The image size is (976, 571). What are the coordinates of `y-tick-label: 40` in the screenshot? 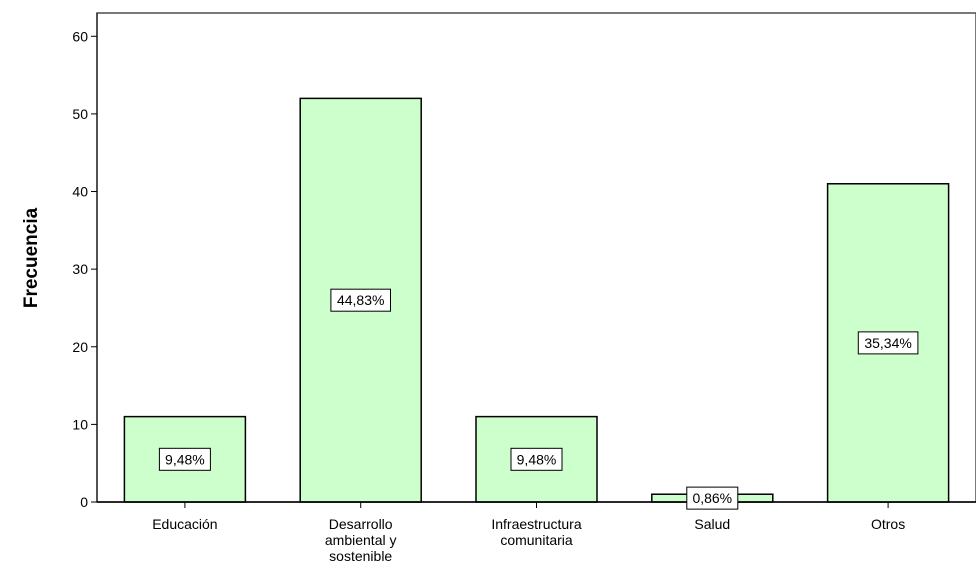 It's located at (80, 192).